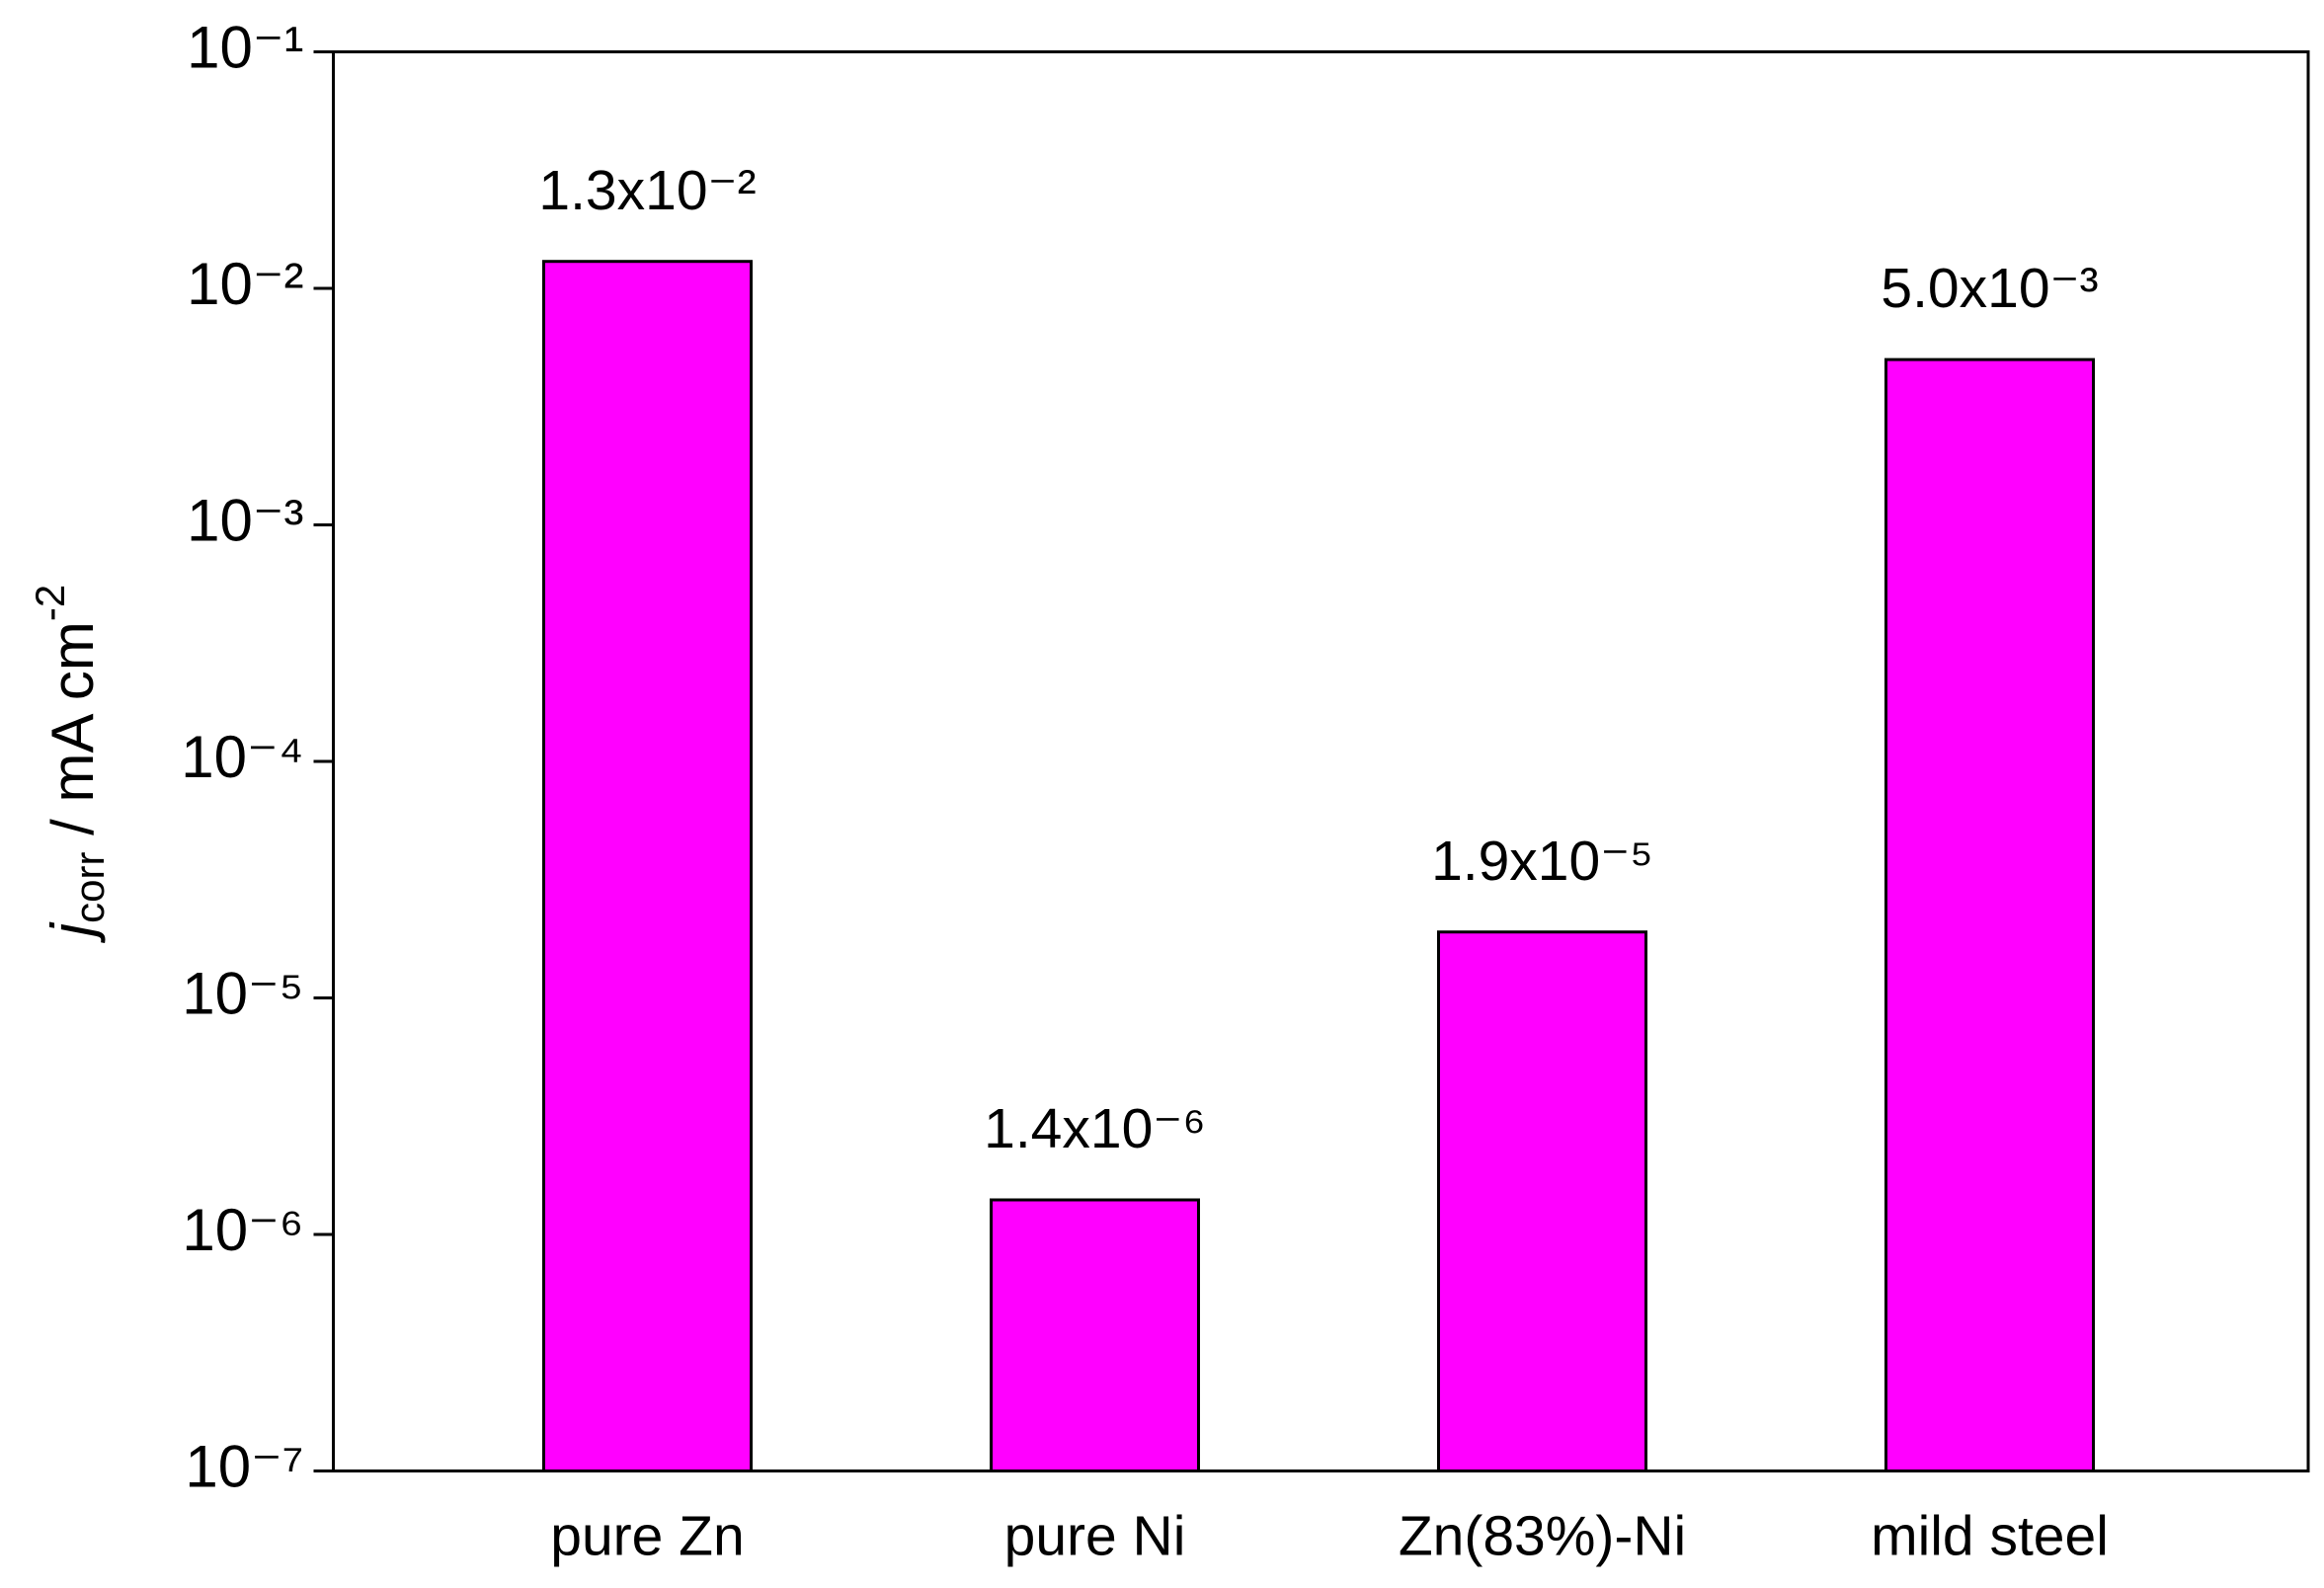 The image size is (2324, 1588). I want to click on y-axis-label: jcorr / mA cm-2, so click(70, 764).